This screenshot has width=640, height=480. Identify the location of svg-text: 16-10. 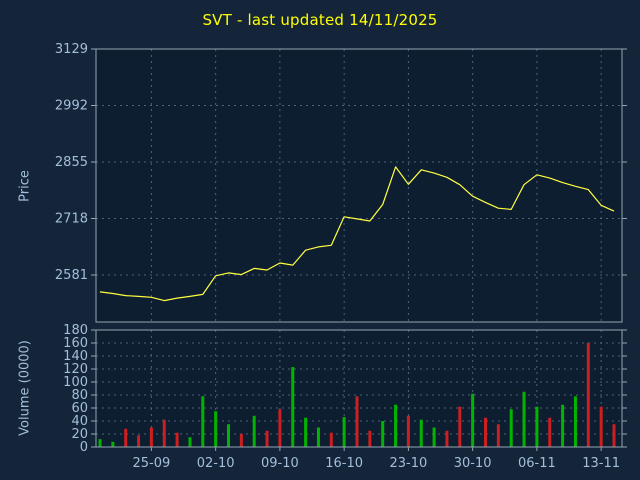
(344, 463).